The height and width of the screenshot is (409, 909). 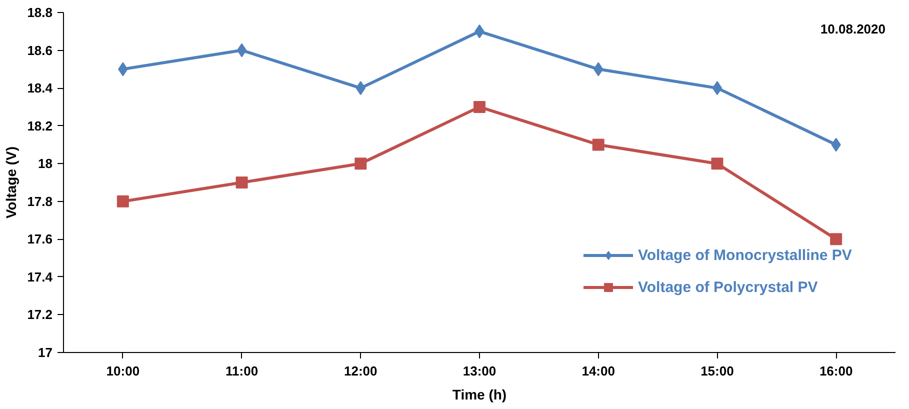 I want to click on legend-label: Voltage of Monocrystalline PV, so click(x=745, y=255).